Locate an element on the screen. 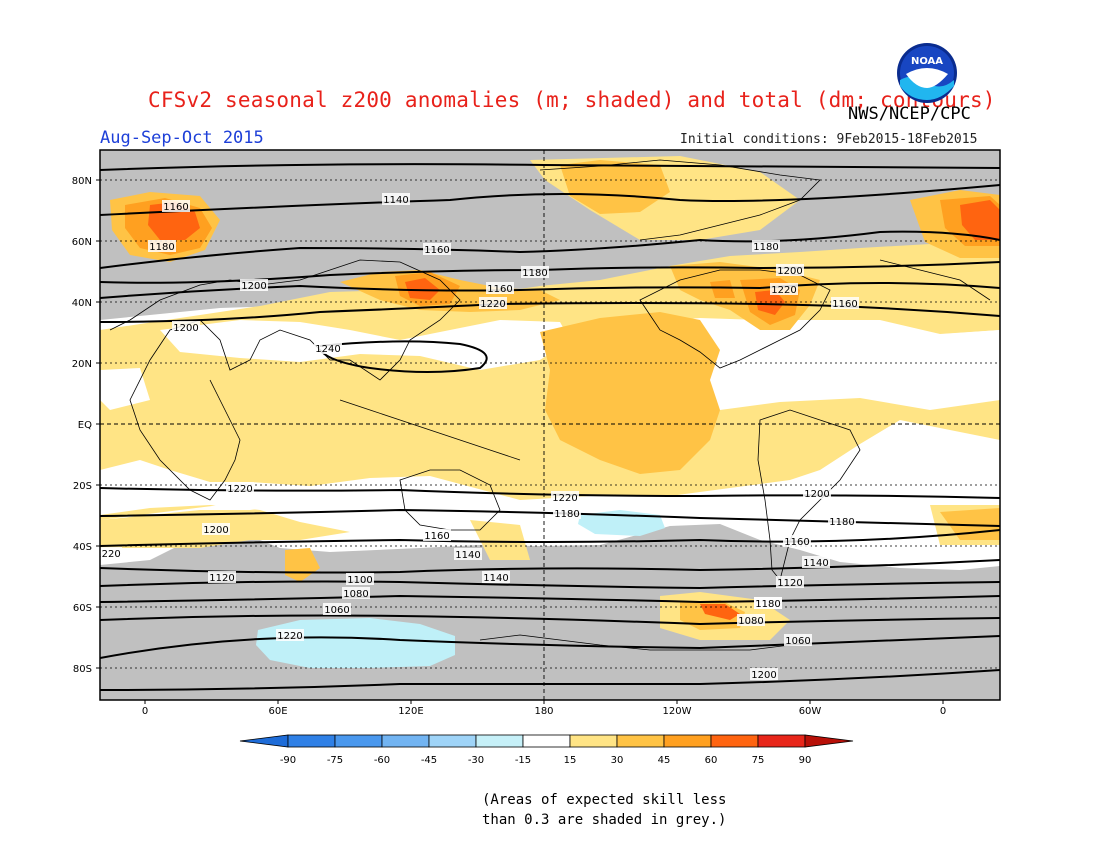  colorbar-tick: 60 is located at coordinates (711, 760).